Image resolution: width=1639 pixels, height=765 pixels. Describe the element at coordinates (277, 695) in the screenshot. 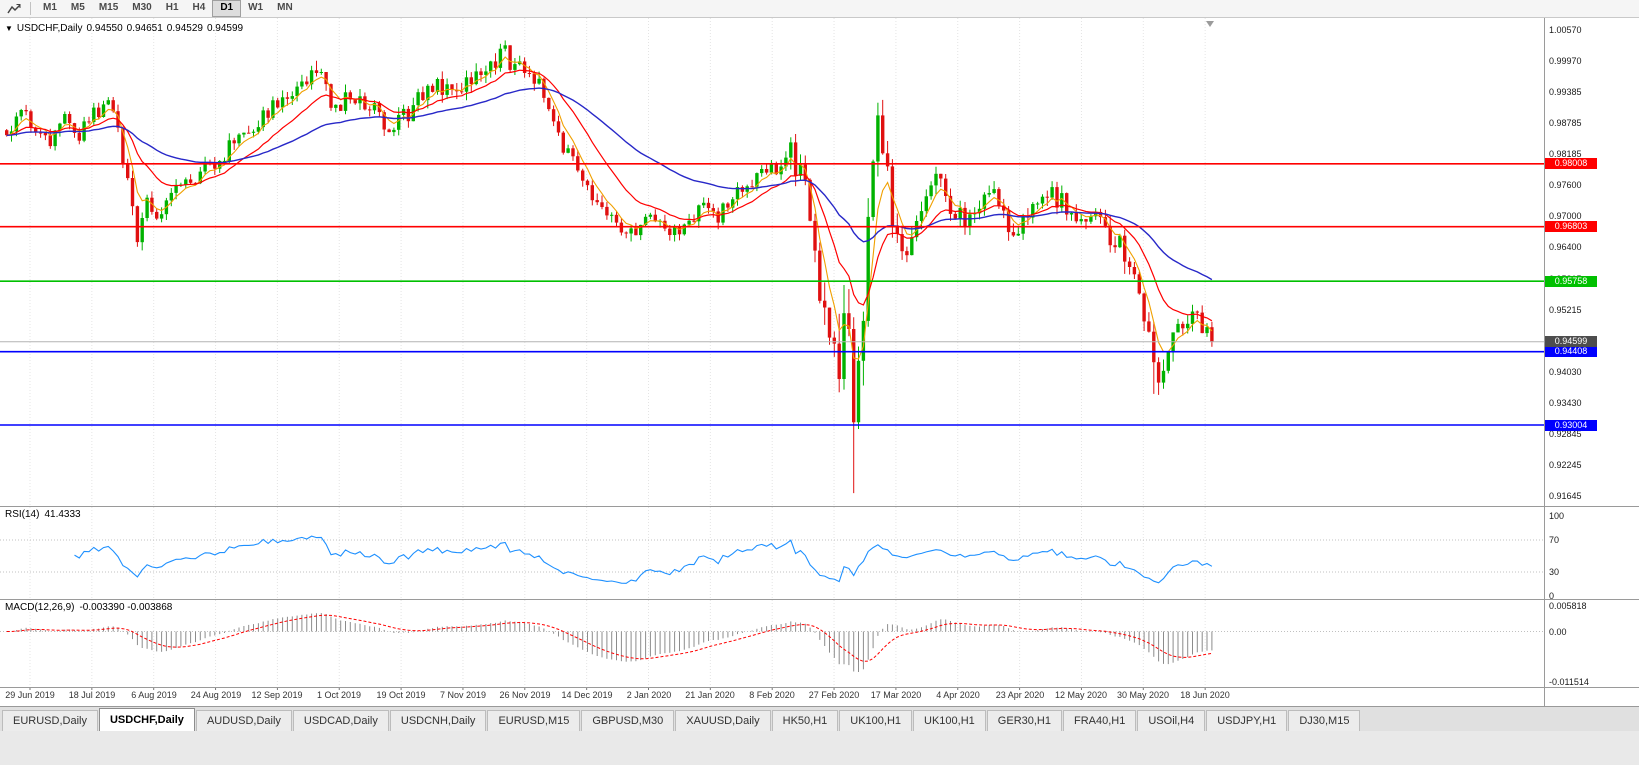

I see `date-label: 12 Sep 2019` at that location.